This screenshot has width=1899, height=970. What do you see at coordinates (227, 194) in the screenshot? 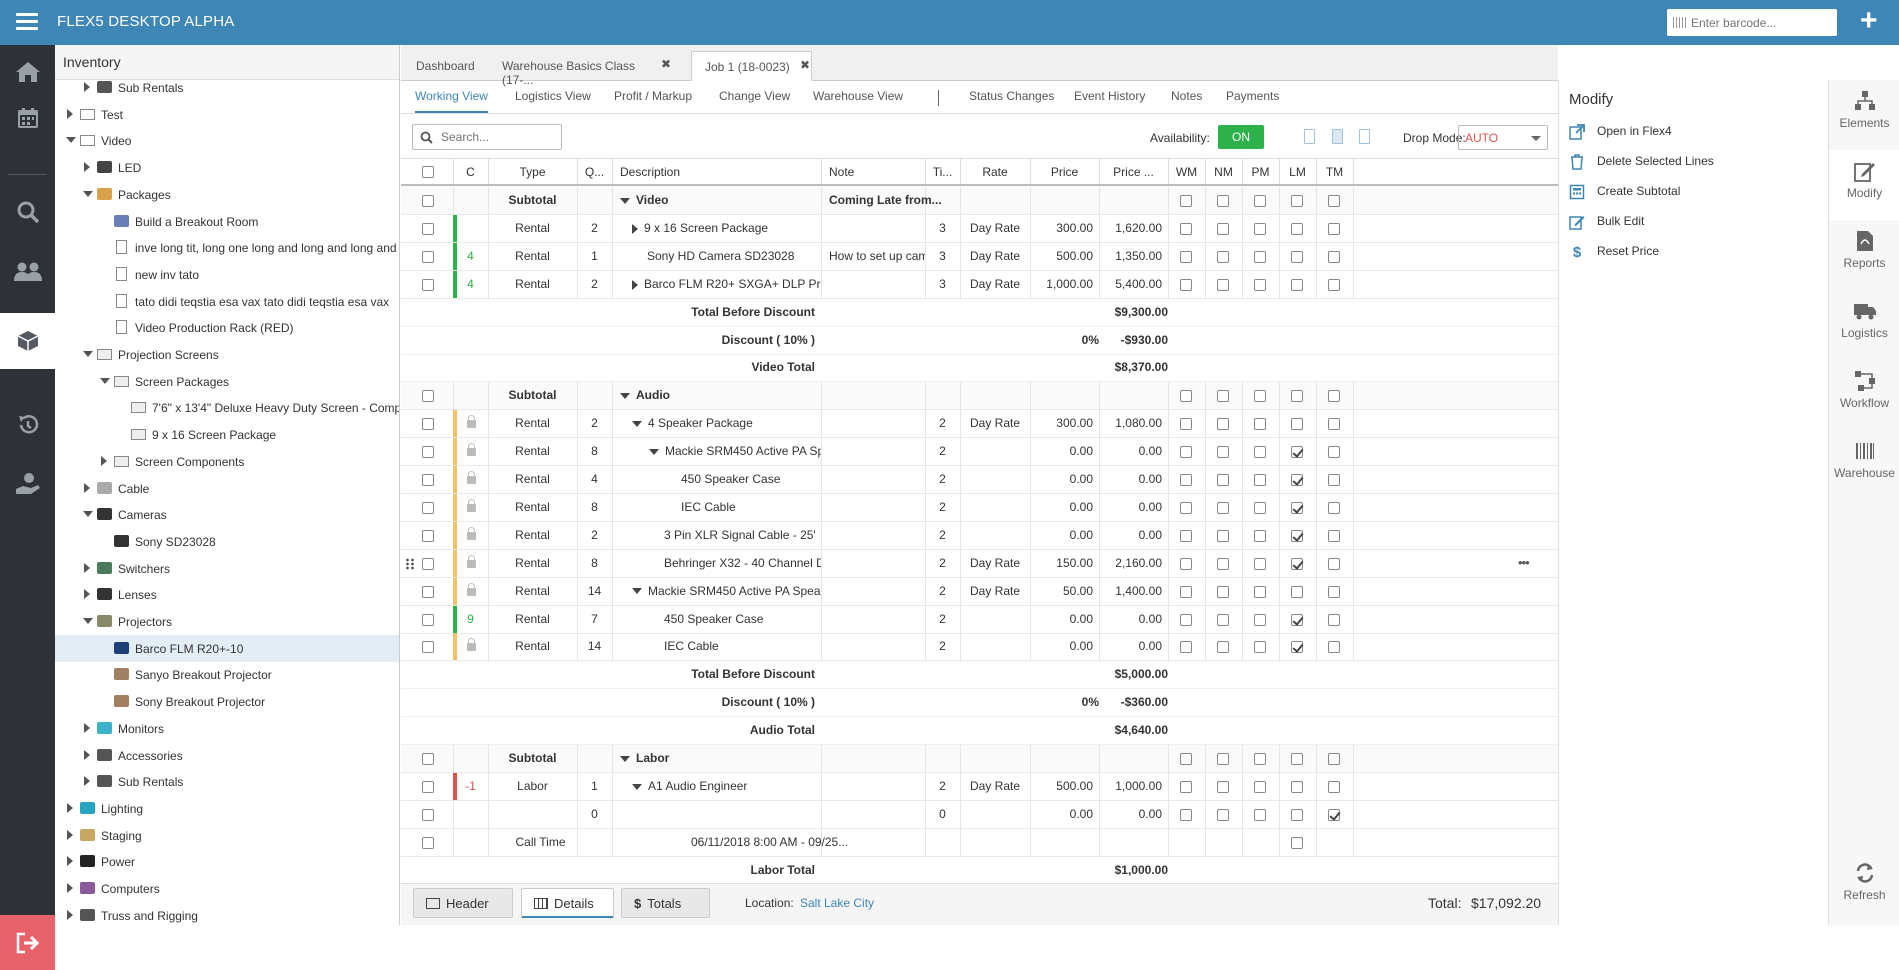
I see `tree-item: Packages` at bounding box center [227, 194].